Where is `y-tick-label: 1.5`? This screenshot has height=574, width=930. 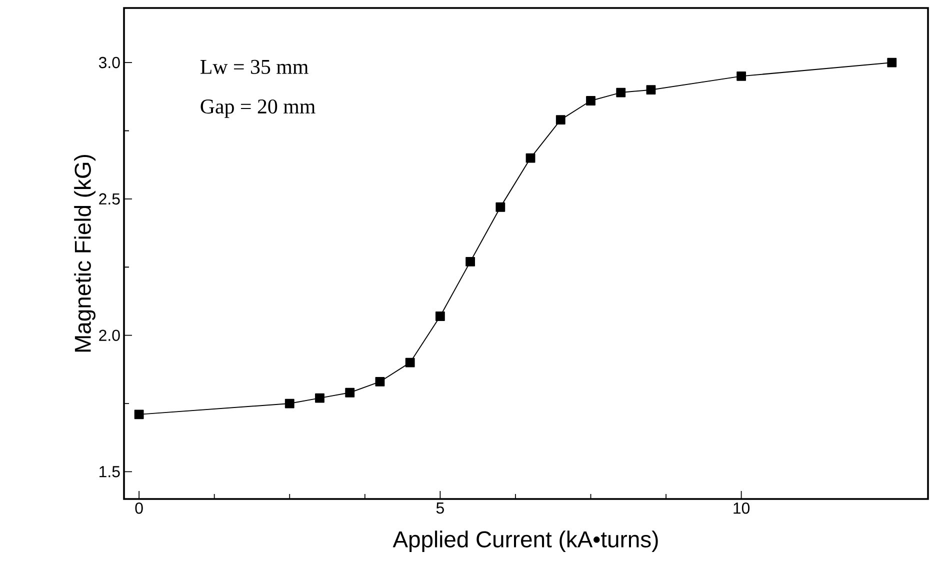
y-tick-label: 1.5 is located at coordinates (110, 472).